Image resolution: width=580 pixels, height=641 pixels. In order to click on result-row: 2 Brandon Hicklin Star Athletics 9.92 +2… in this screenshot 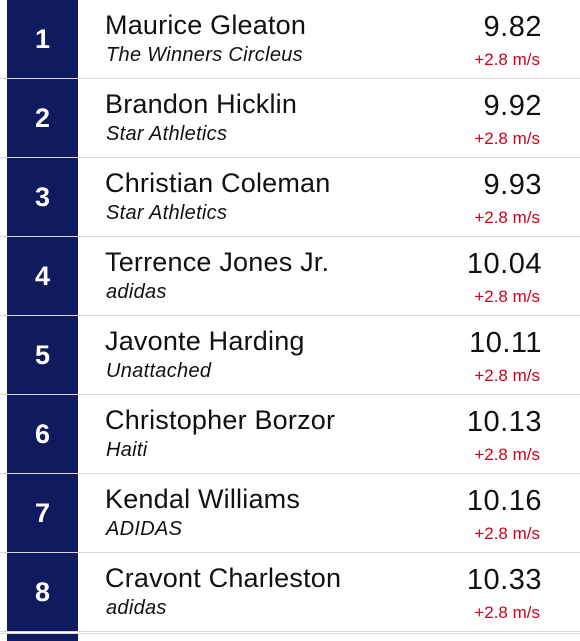, I will do `click(290, 118)`.